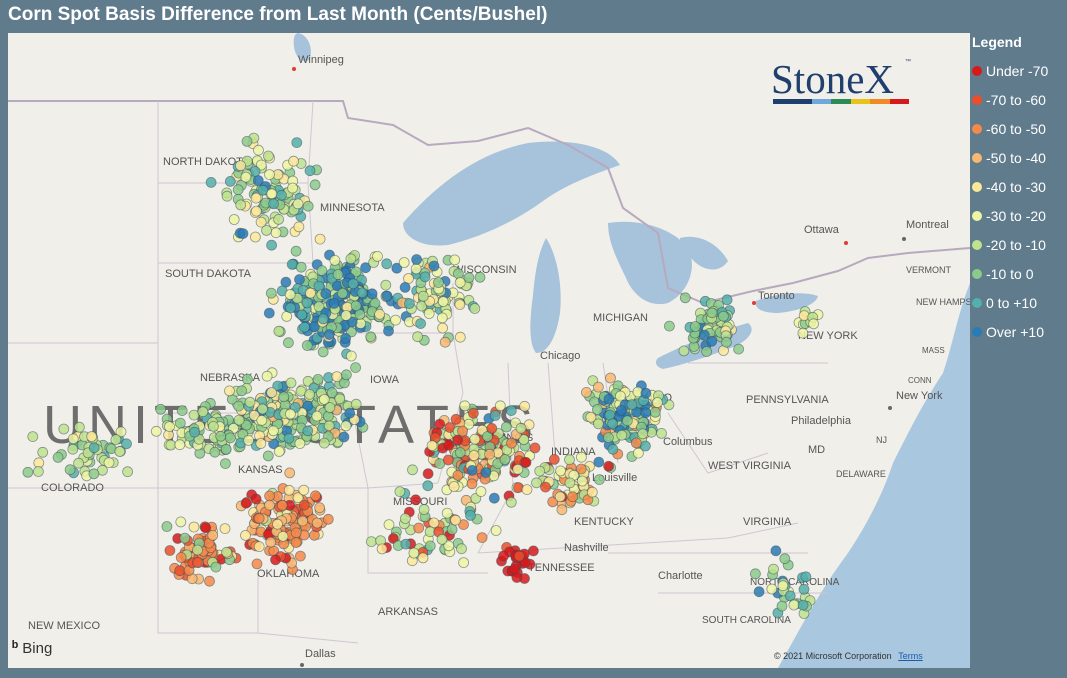  I want to click on legend-item: -50 to -40, so click(1018, 157).